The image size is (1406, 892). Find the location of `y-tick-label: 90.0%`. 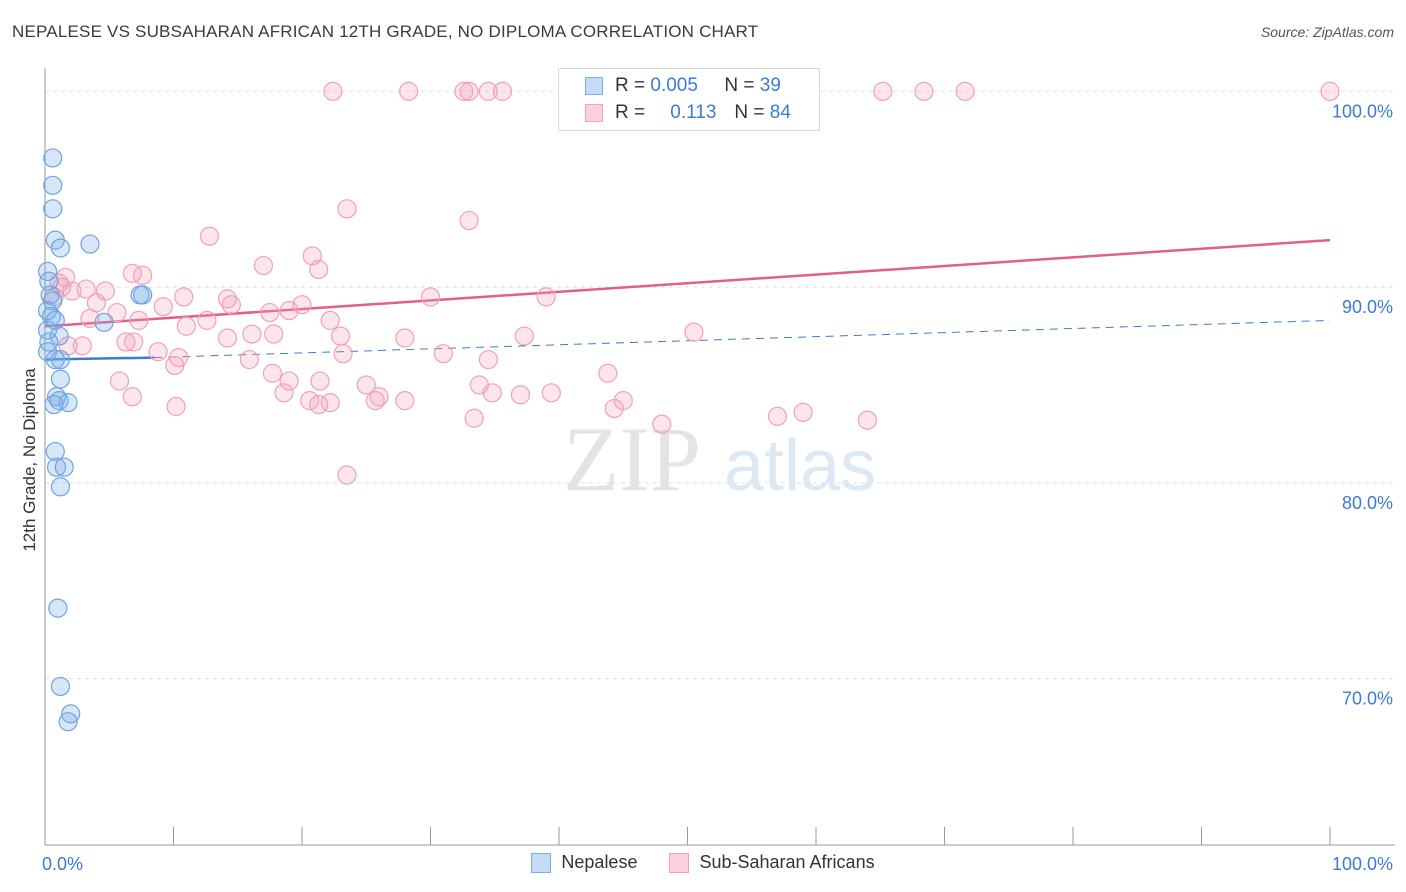

y-tick-label: 90.0% is located at coordinates (1367, 307).